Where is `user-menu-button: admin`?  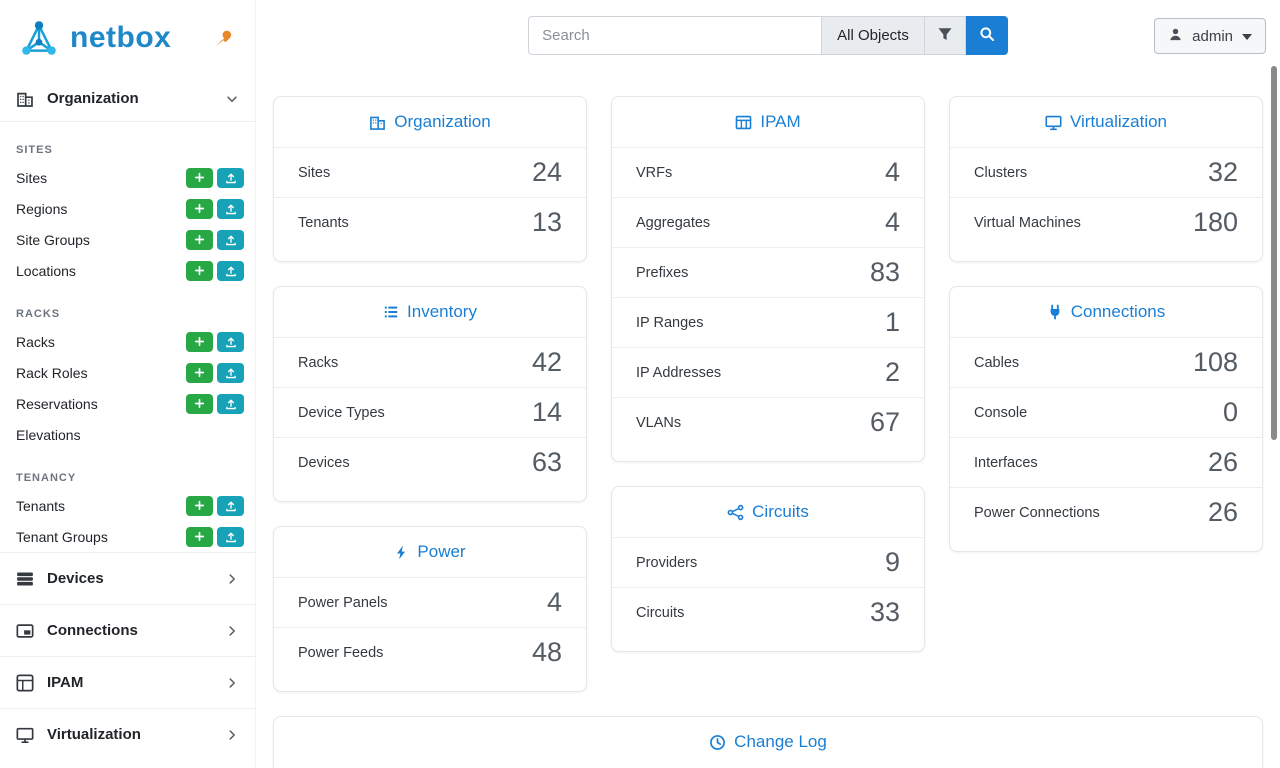
user-menu-button: admin is located at coordinates (1210, 36).